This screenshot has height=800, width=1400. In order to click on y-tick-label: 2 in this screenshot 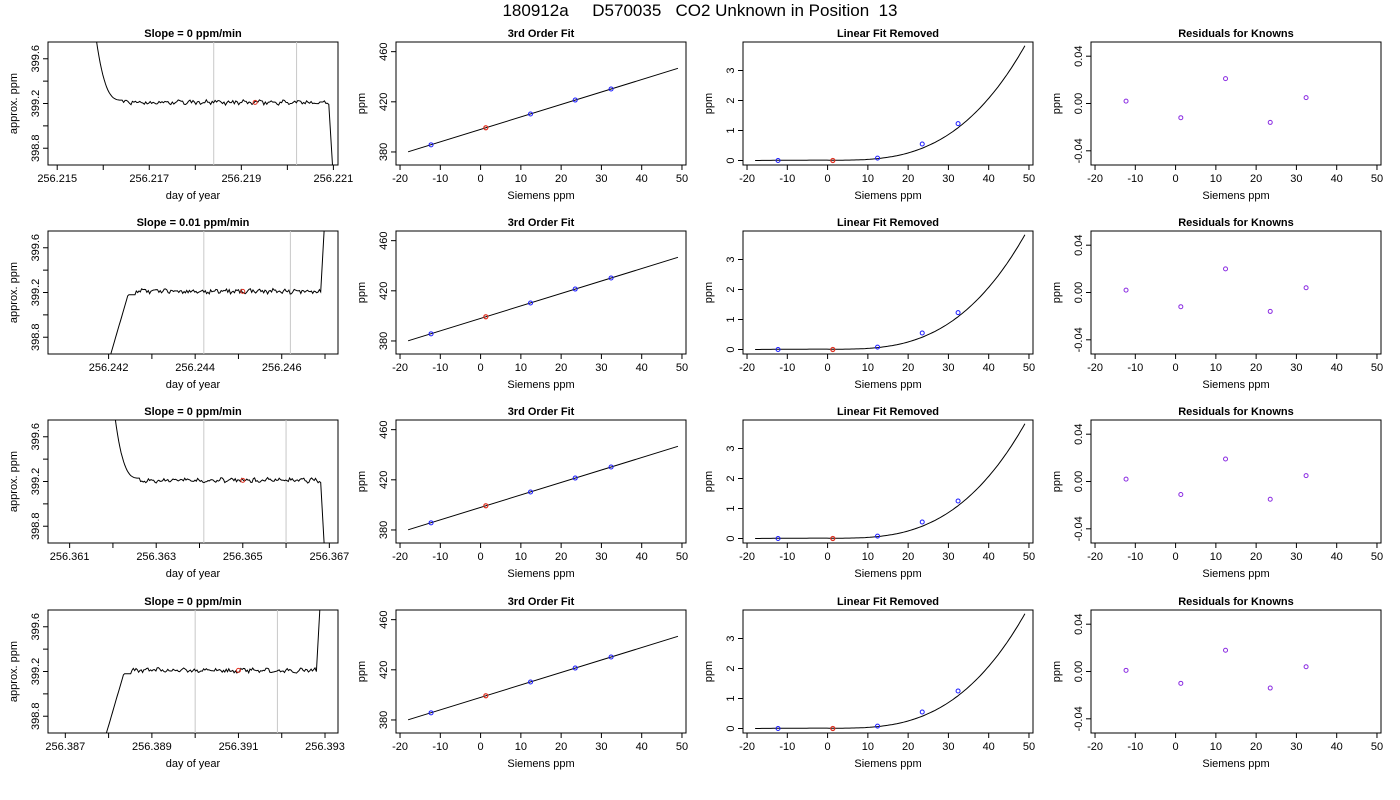, I will do `click(731, 100)`.